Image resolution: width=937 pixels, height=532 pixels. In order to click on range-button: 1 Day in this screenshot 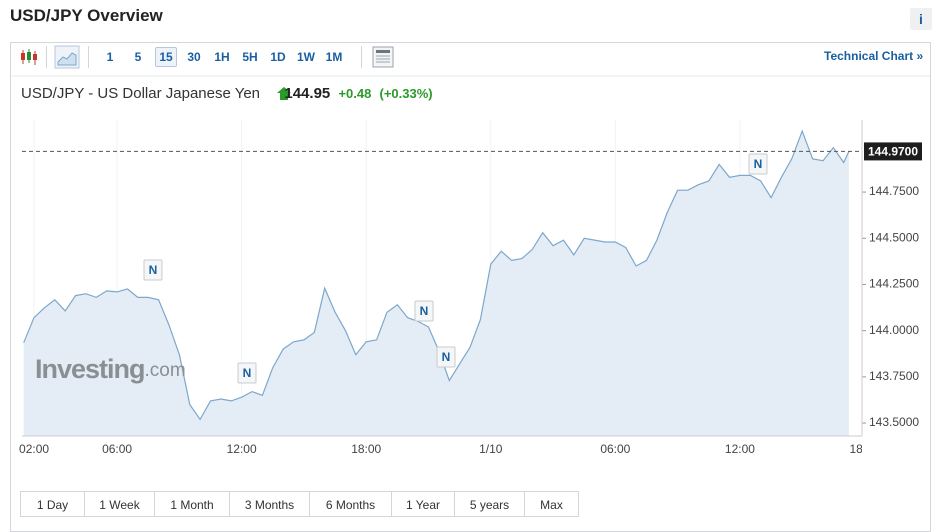, I will do `click(52, 504)`.